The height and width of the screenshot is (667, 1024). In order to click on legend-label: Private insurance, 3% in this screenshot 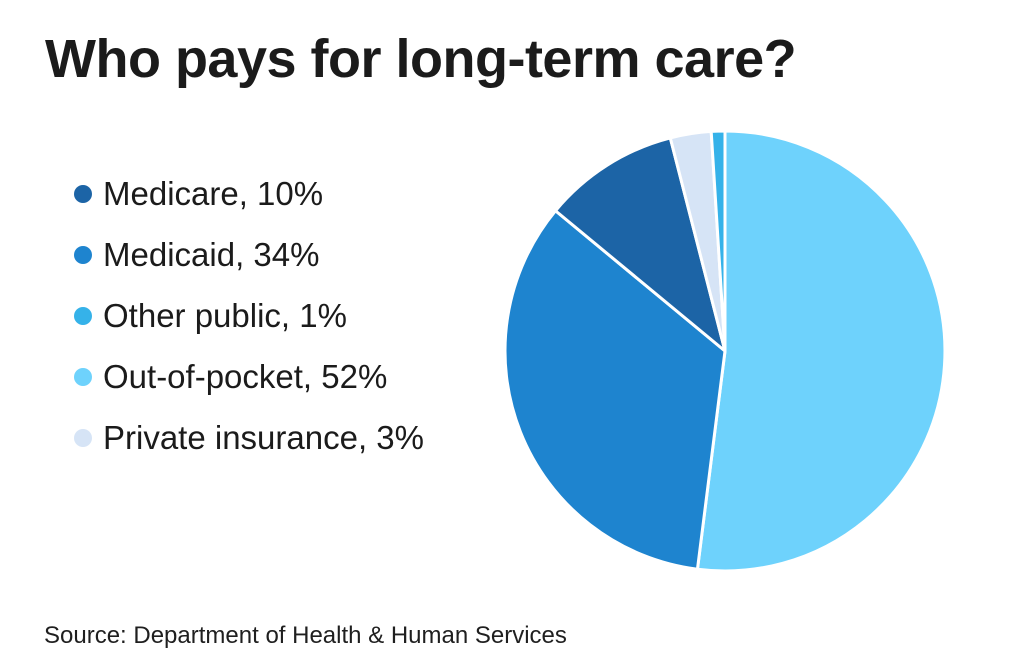, I will do `click(263, 437)`.